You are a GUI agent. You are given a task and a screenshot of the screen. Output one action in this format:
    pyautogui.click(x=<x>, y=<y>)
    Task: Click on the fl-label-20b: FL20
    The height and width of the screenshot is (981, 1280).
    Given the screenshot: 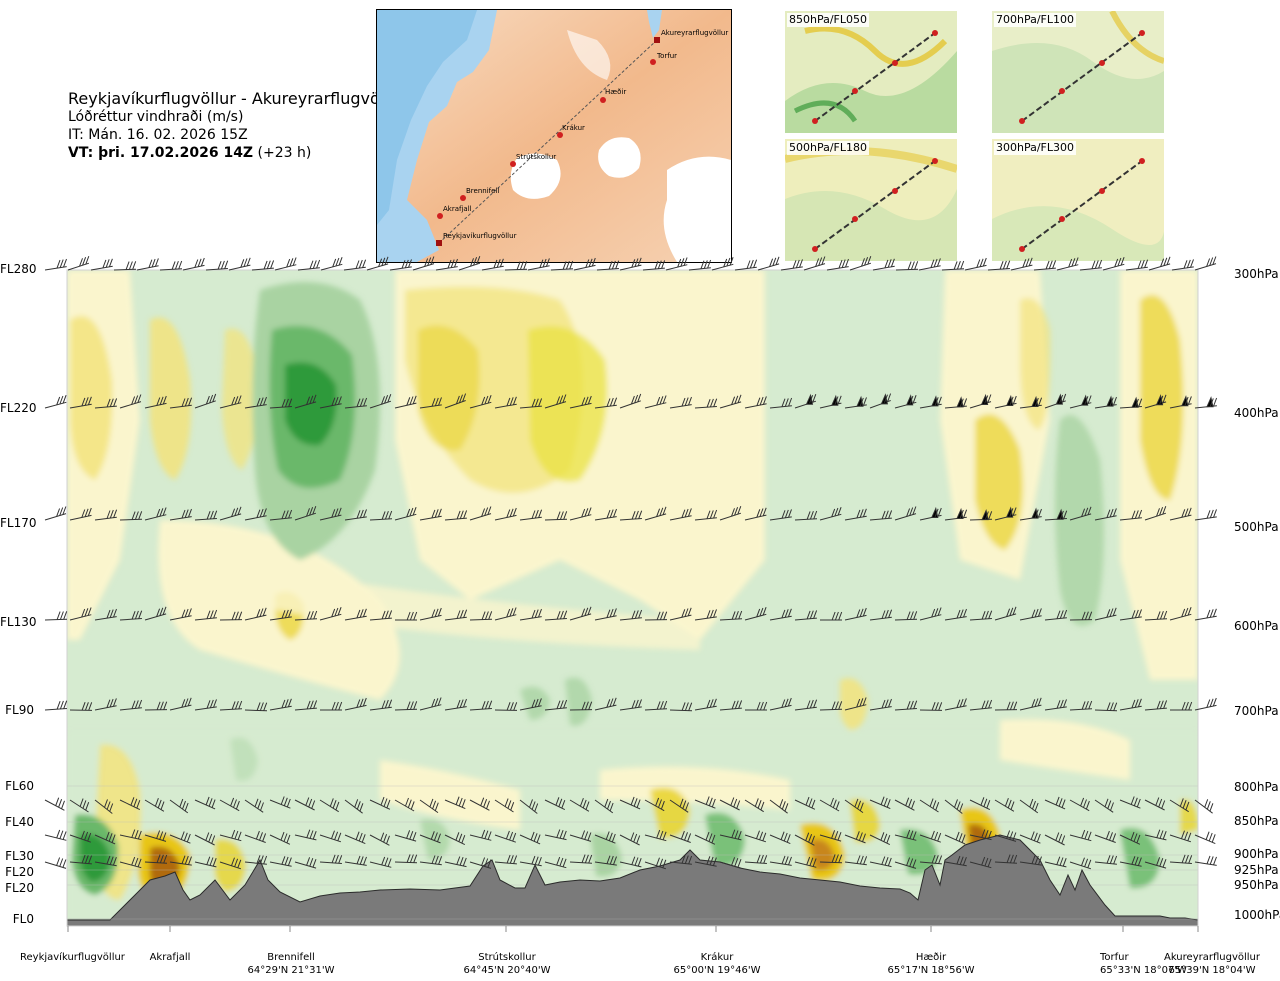 What is the action you would take?
    pyautogui.click(x=19, y=888)
    